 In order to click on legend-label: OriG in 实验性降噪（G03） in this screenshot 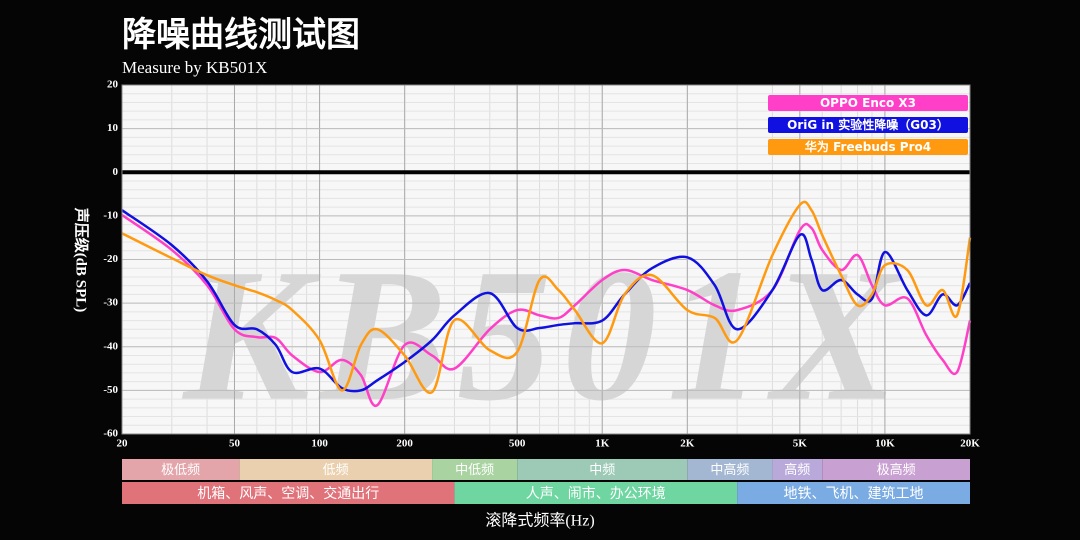, I will do `click(868, 124)`.